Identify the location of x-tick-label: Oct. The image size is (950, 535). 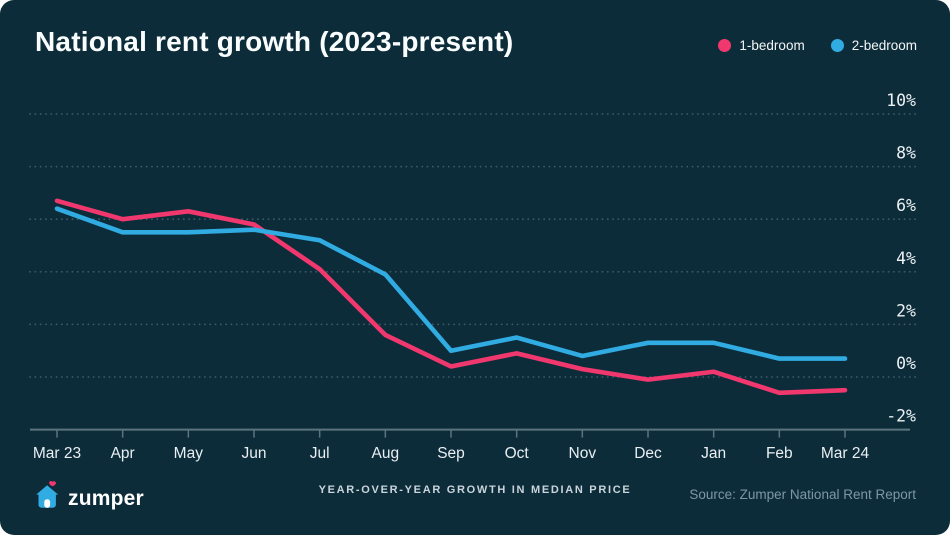
(517, 453).